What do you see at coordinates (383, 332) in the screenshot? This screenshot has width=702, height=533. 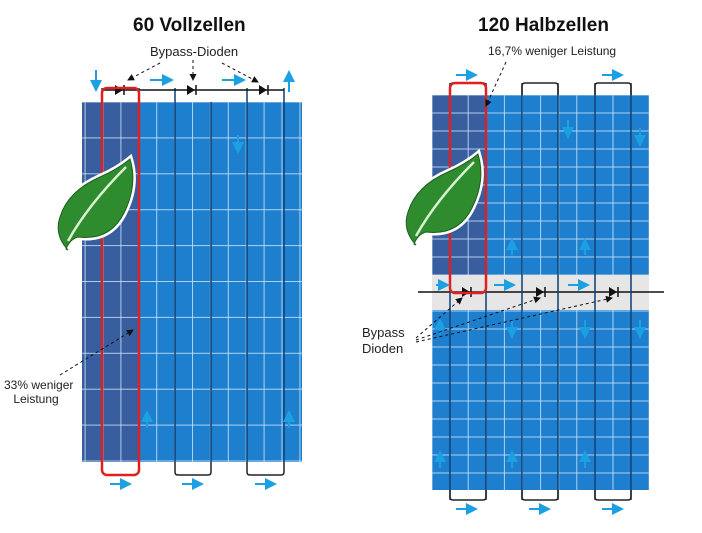 I see `right-diode-line1: Bypass` at bounding box center [383, 332].